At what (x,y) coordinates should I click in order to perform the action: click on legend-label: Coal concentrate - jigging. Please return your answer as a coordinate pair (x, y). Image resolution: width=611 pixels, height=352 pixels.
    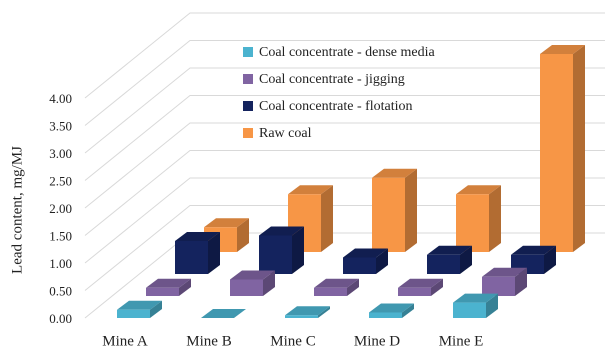
    Looking at the image, I should click on (332, 79).